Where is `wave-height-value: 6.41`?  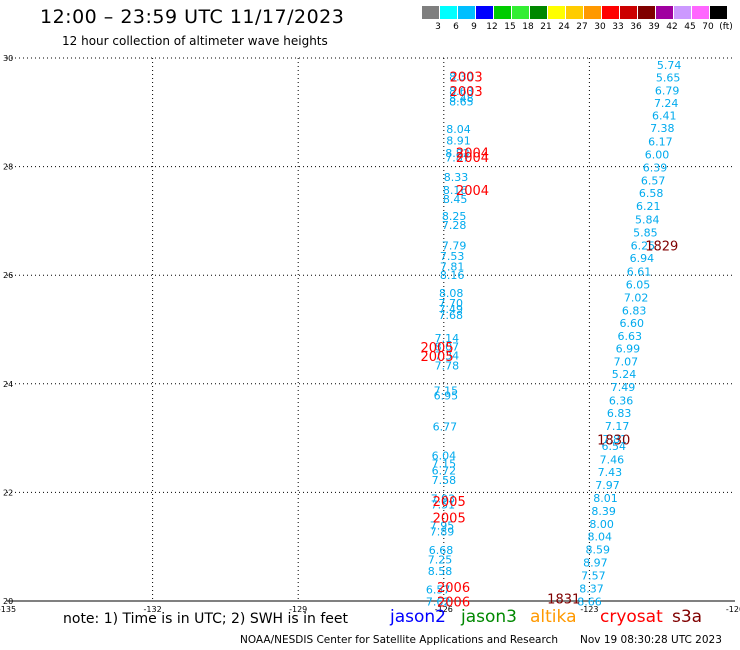
wave-height-value: 6.41 is located at coordinates (664, 116).